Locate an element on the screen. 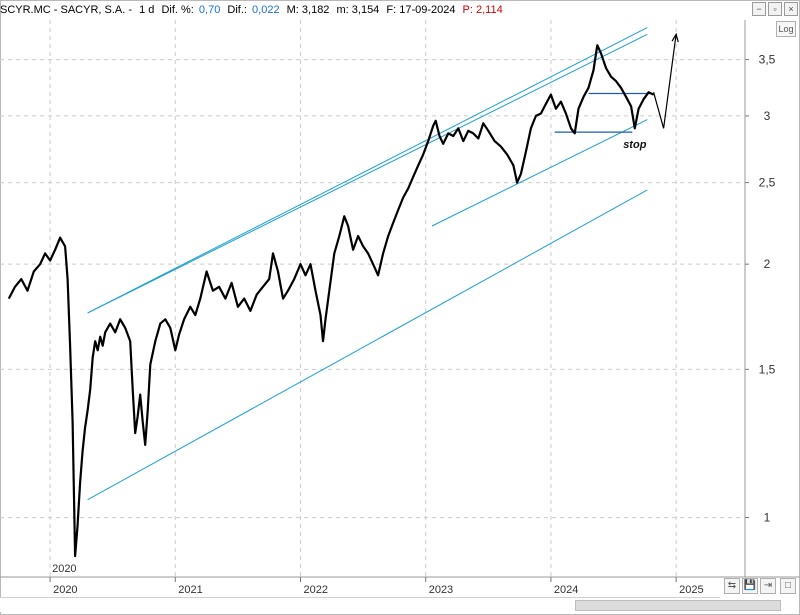 This screenshot has width=800, height=615. projection-line is located at coordinates (665, 81).